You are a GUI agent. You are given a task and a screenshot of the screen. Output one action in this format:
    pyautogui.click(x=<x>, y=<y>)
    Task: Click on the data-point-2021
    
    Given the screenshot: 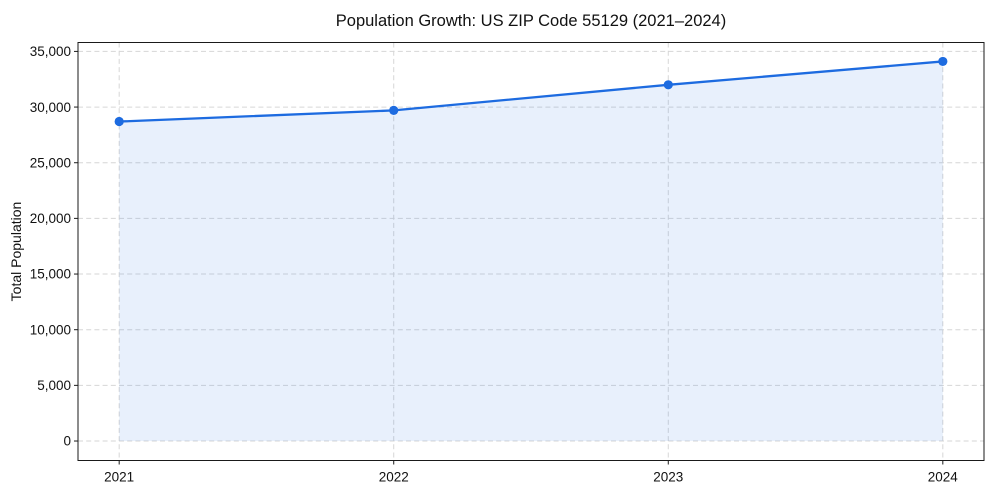 What is the action you would take?
    pyautogui.click(x=119, y=121)
    